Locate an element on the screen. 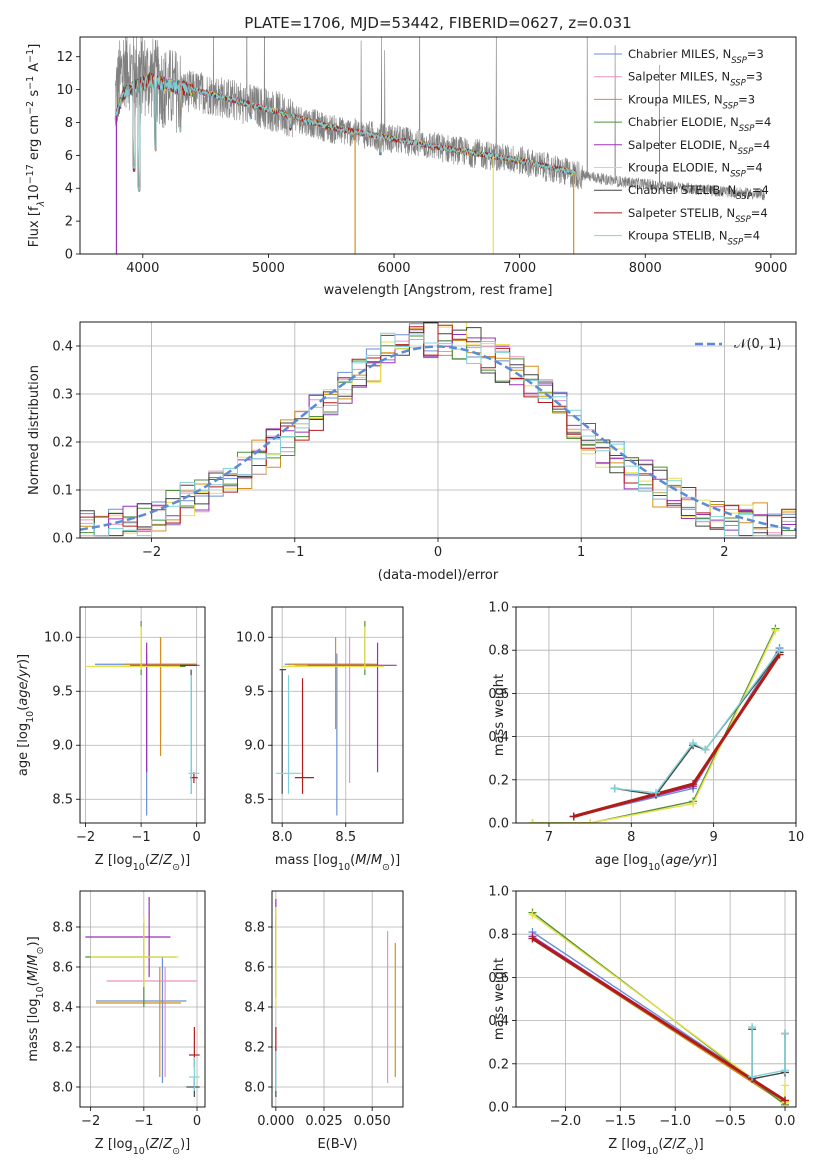 The image size is (819, 1170). legend-entry: Kroupa STELIB, NSSP=4 is located at coordinates (694, 238).